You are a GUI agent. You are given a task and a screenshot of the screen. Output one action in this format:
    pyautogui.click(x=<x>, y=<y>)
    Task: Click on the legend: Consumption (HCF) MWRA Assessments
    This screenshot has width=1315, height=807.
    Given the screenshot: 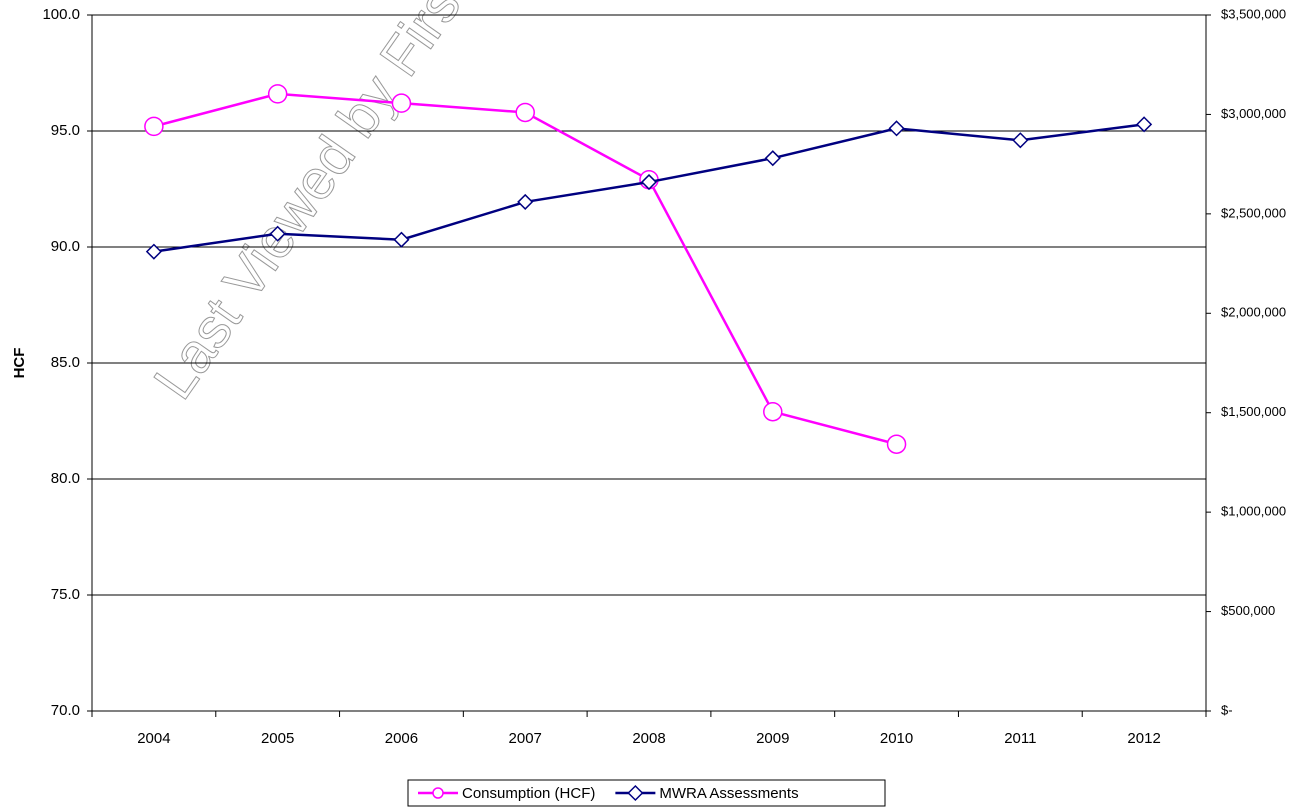 What is the action you would take?
    pyautogui.click(x=646, y=793)
    